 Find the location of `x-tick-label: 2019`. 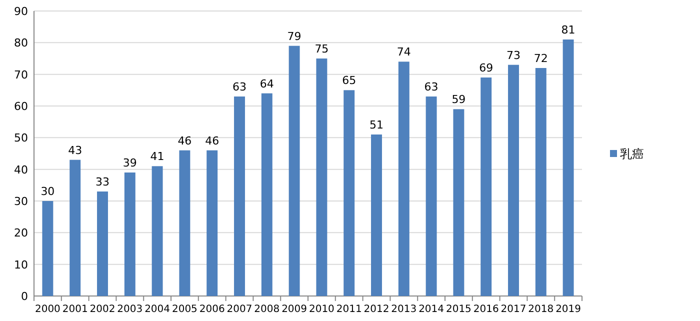

x-tick-label: 2019 is located at coordinates (569, 309).